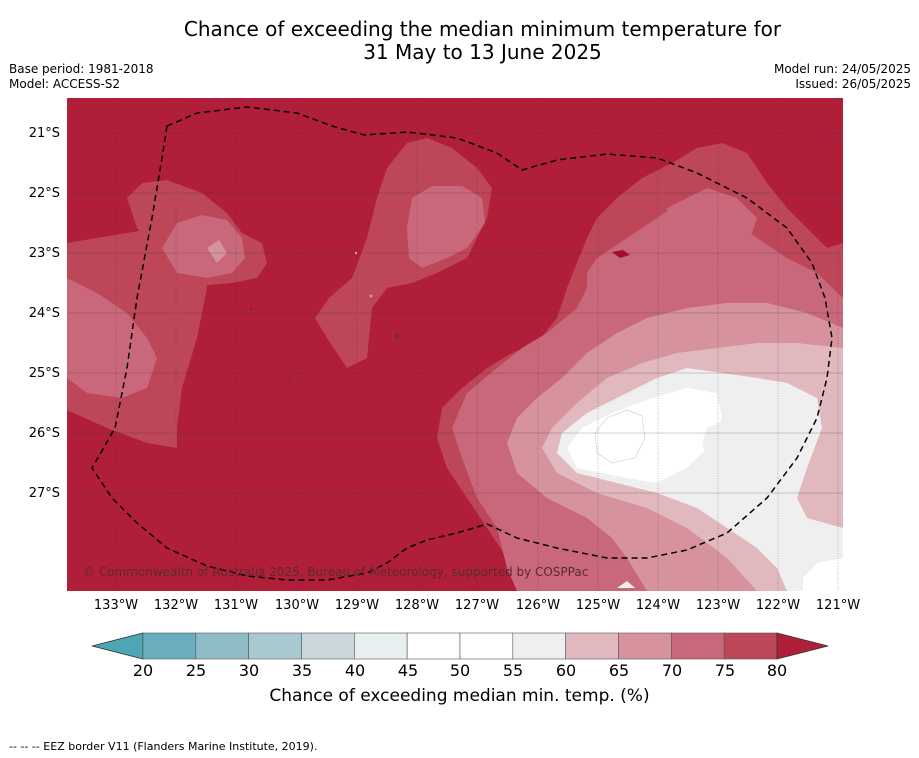 The height and width of the screenshot is (758, 919). I want to click on lat-label: 27°S, so click(44, 493).